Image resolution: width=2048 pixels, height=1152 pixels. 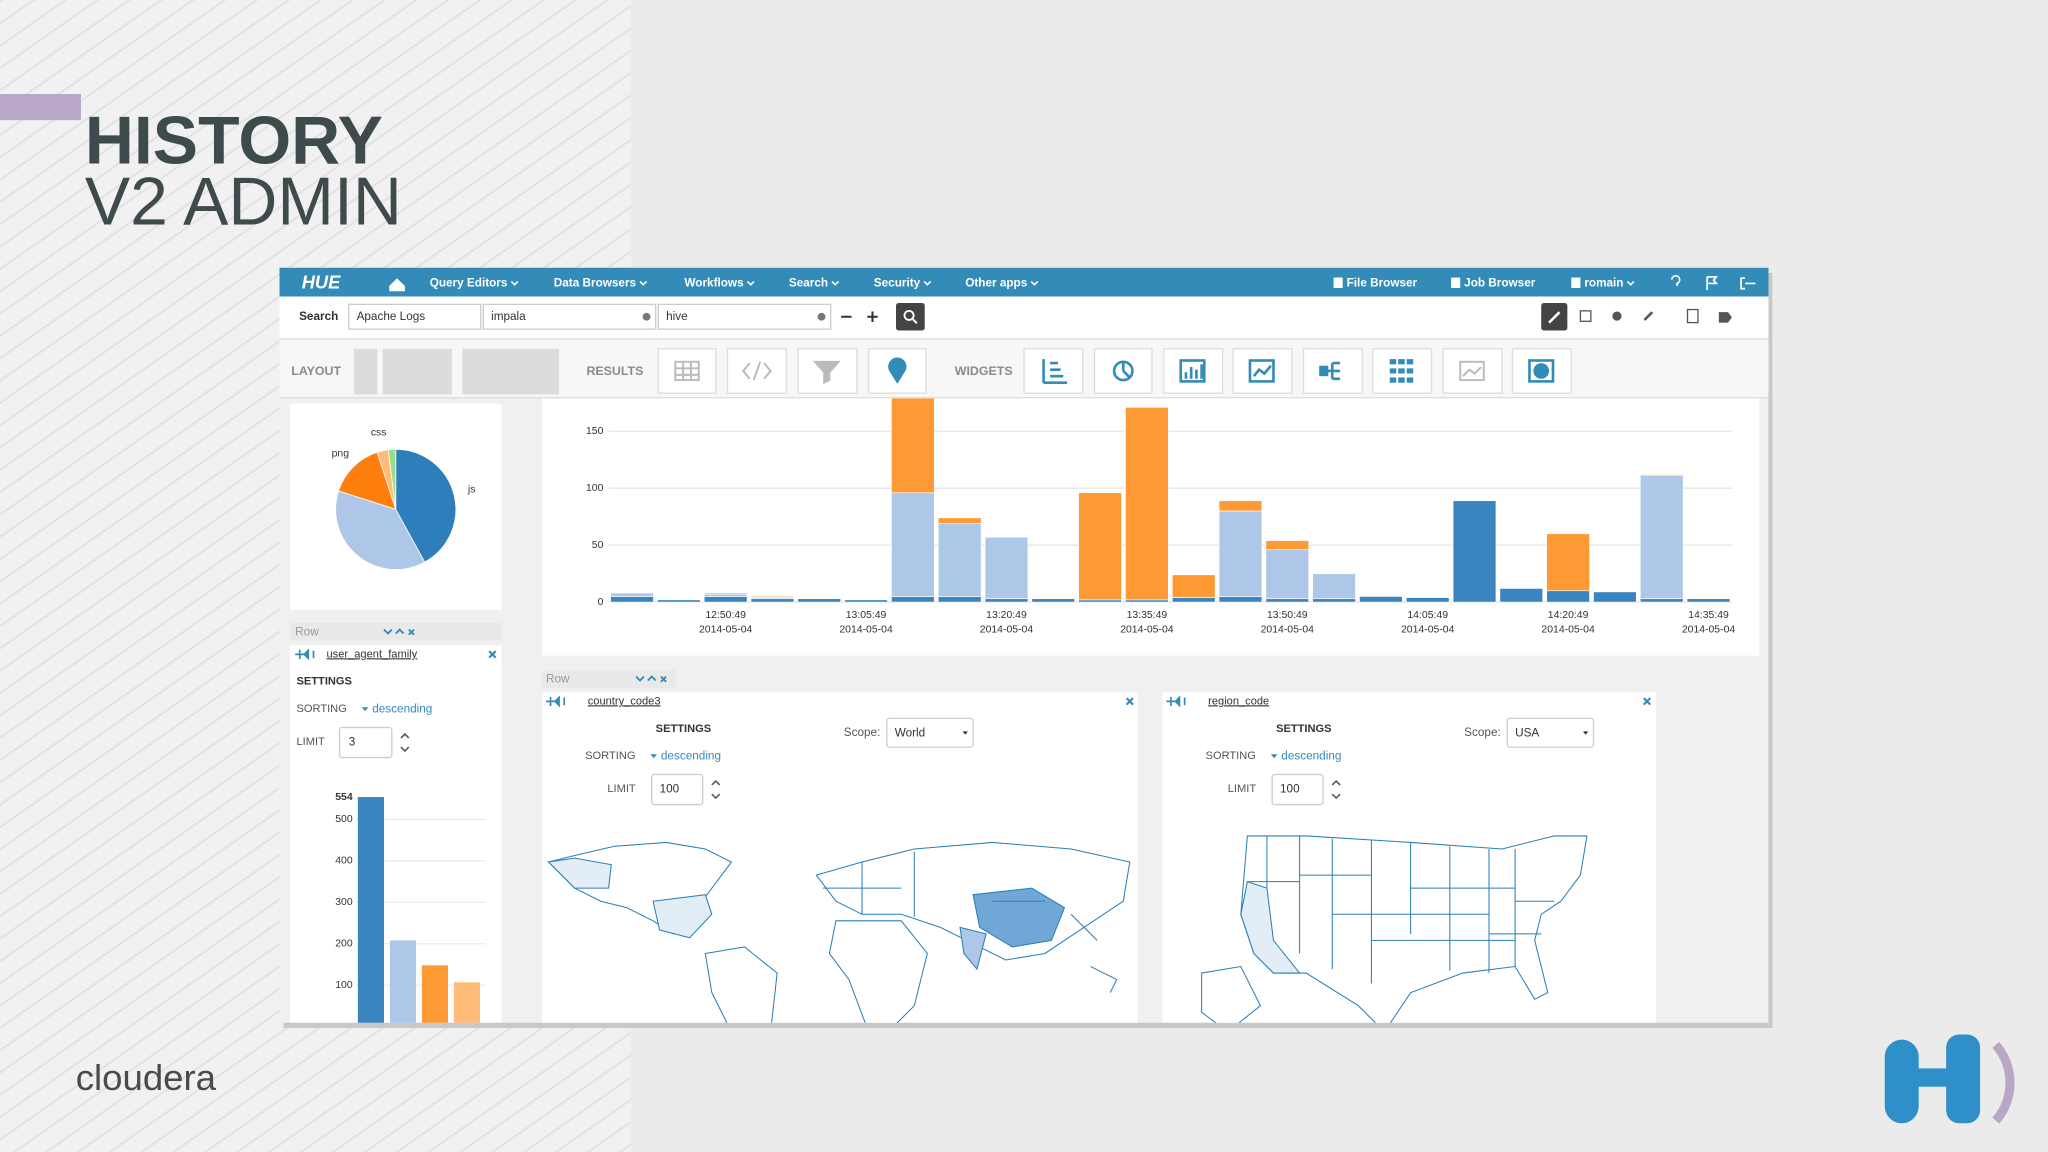 What do you see at coordinates (714, 283) in the screenshot?
I see `nav-menu: Workflows` at bounding box center [714, 283].